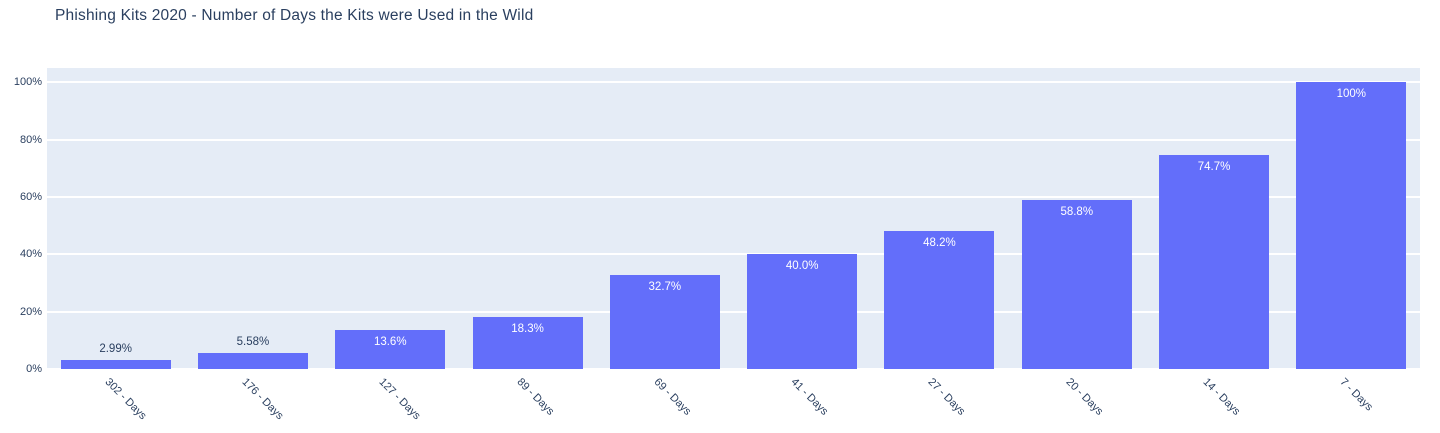 This screenshot has height=433, width=1440. What do you see at coordinates (1214, 166) in the screenshot?
I see `bar-value-label: 74.7%` at bounding box center [1214, 166].